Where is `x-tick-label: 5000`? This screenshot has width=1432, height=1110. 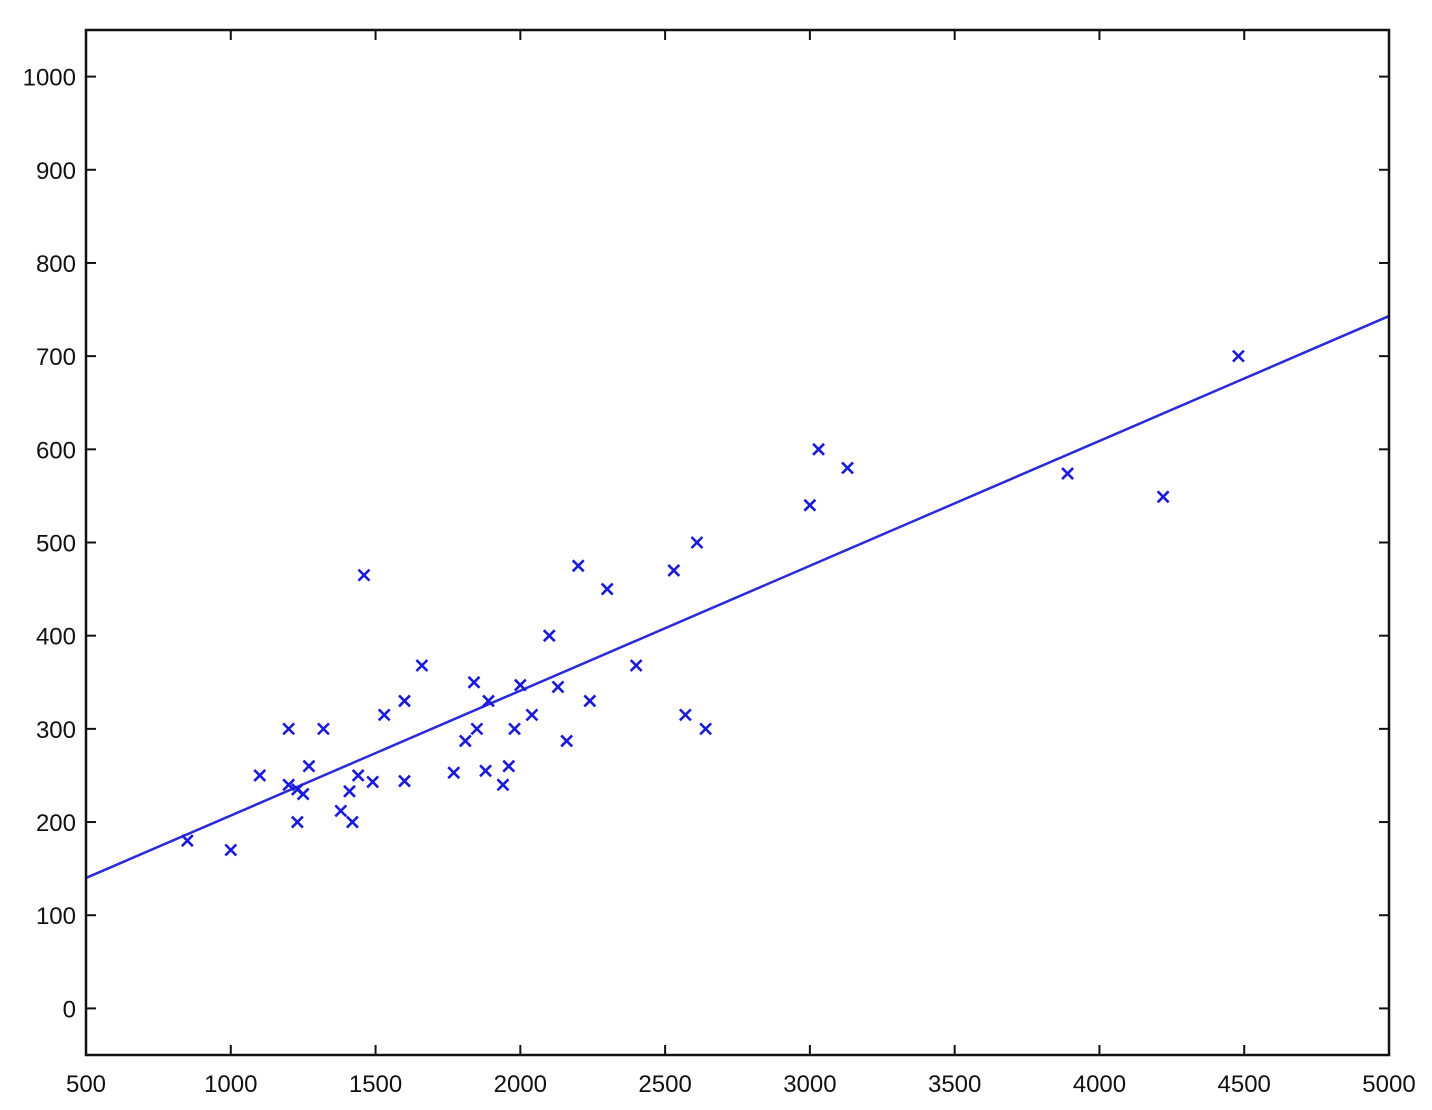 x-tick-label: 5000 is located at coordinates (1388, 1084).